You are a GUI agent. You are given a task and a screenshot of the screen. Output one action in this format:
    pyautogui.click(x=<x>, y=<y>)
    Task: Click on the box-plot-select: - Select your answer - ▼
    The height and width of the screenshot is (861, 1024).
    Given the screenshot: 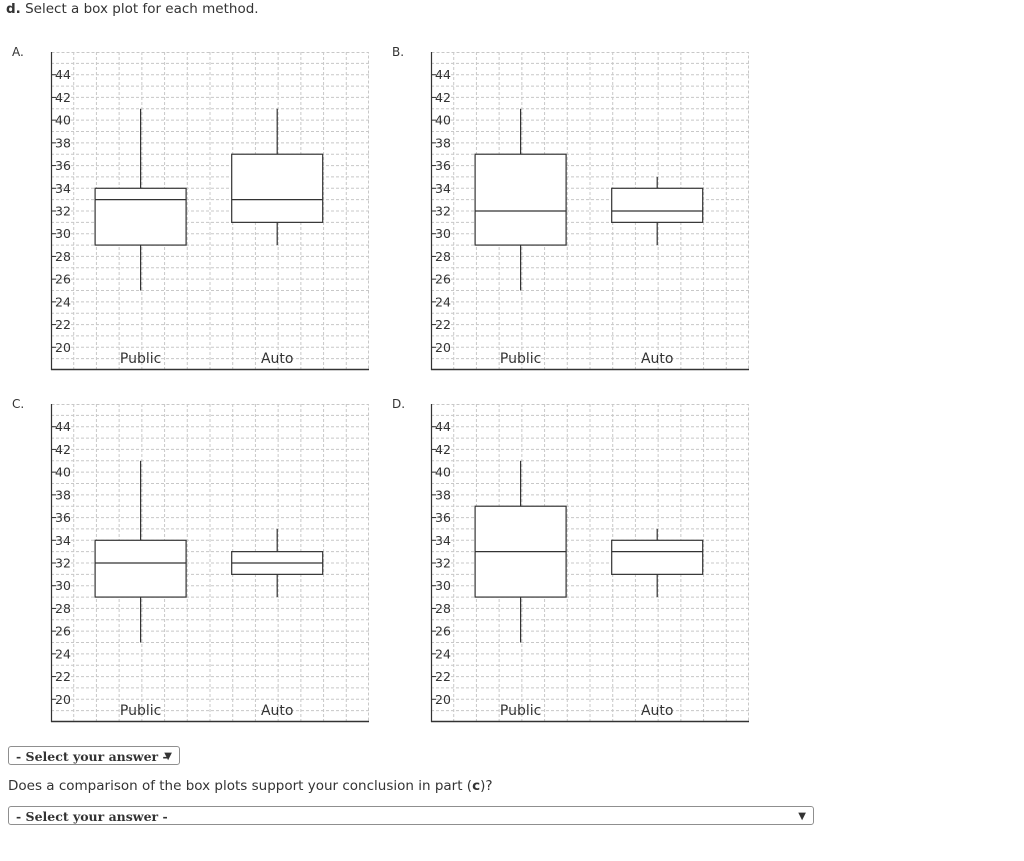 What is the action you would take?
    pyautogui.click(x=94, y=755)
    